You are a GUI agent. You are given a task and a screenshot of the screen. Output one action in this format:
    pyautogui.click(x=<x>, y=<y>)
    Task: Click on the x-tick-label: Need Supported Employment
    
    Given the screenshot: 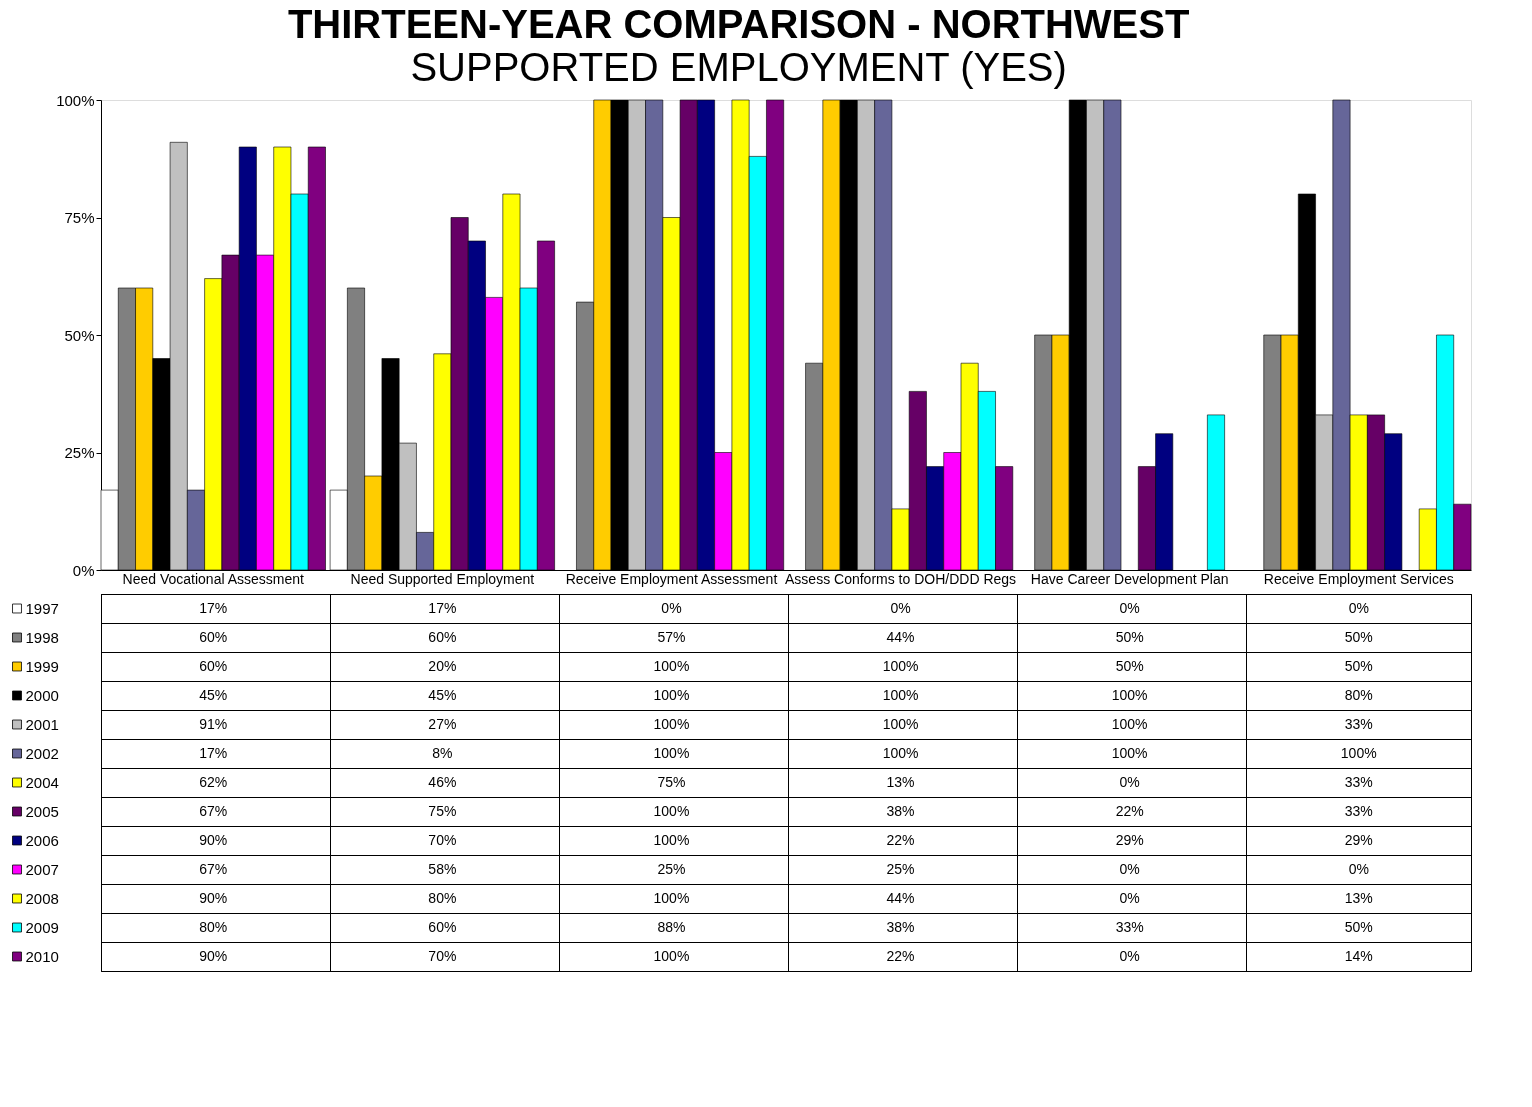 What is the action you would take?
    pyautogui.click(x=442, y=578)
    